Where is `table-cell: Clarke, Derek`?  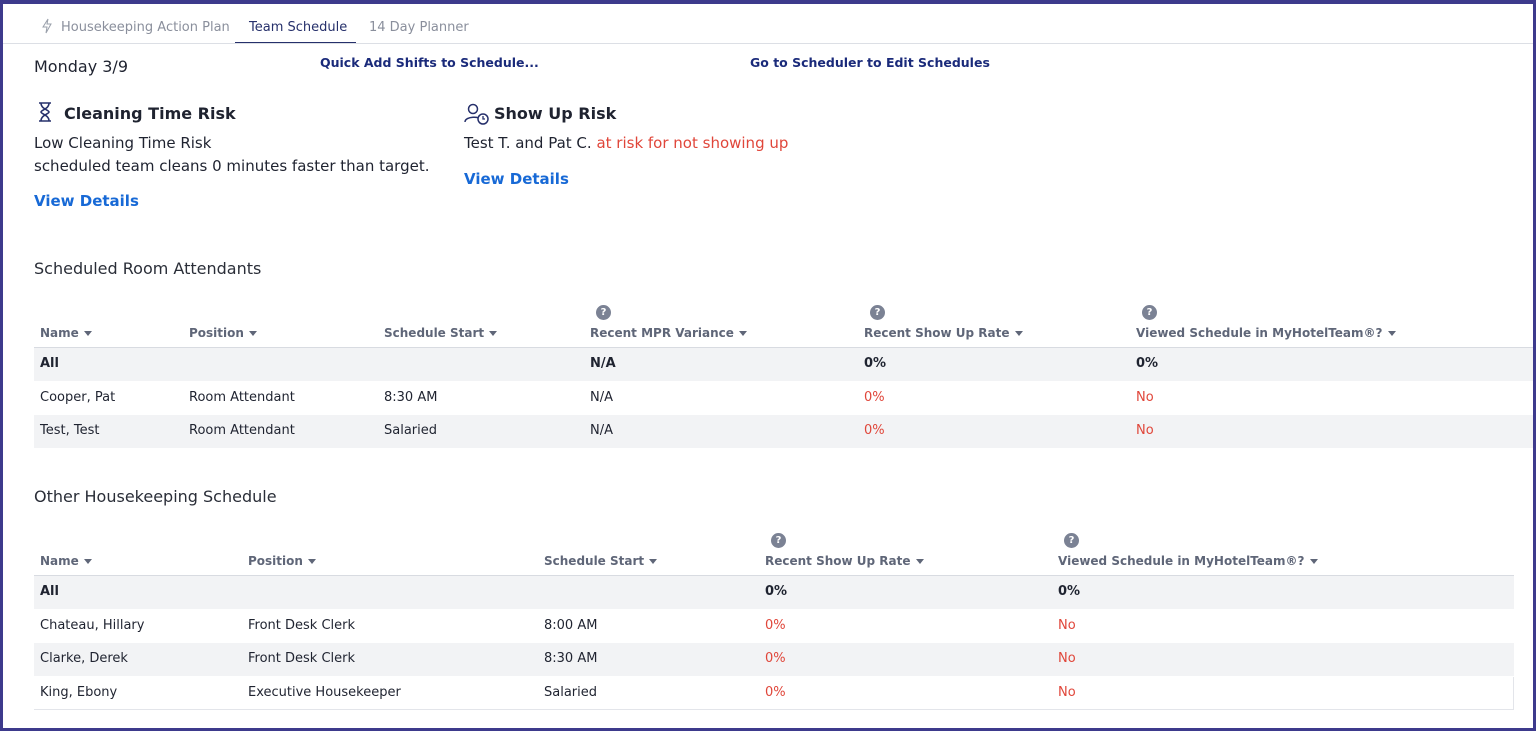
table-cell: Clarke, Derek is located at coordinates (84, 658).